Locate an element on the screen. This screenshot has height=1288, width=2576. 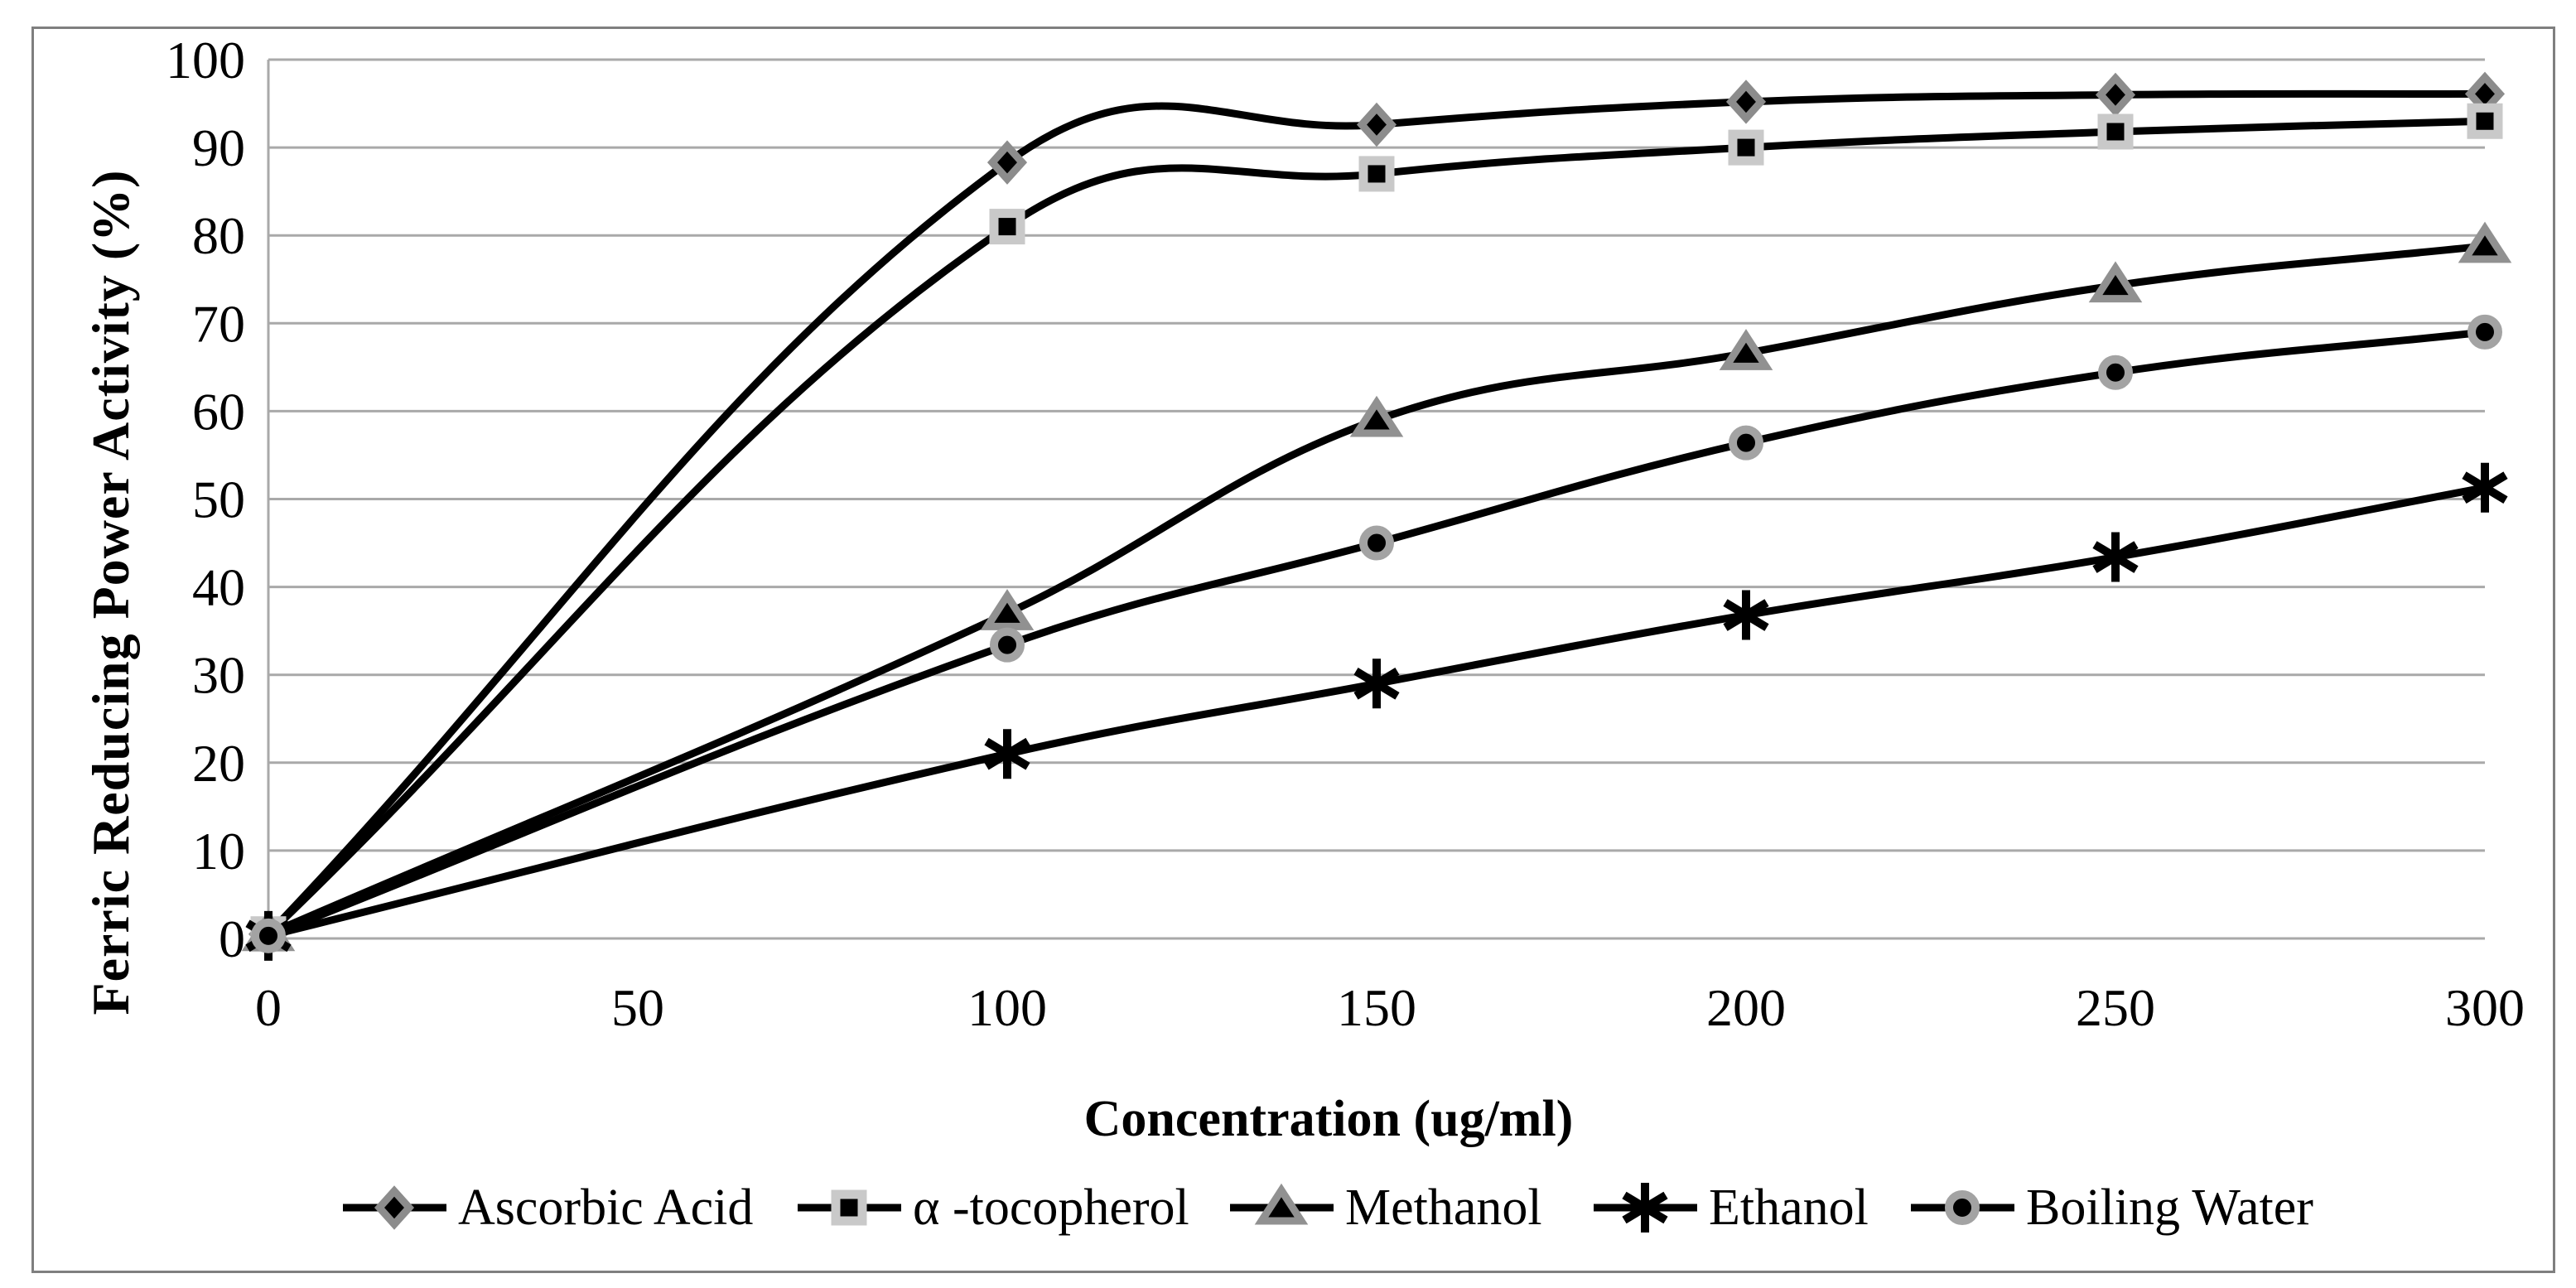
y-axis-title: Ferric Reducing Power Activity (%) is located at coordinates (111, 592).